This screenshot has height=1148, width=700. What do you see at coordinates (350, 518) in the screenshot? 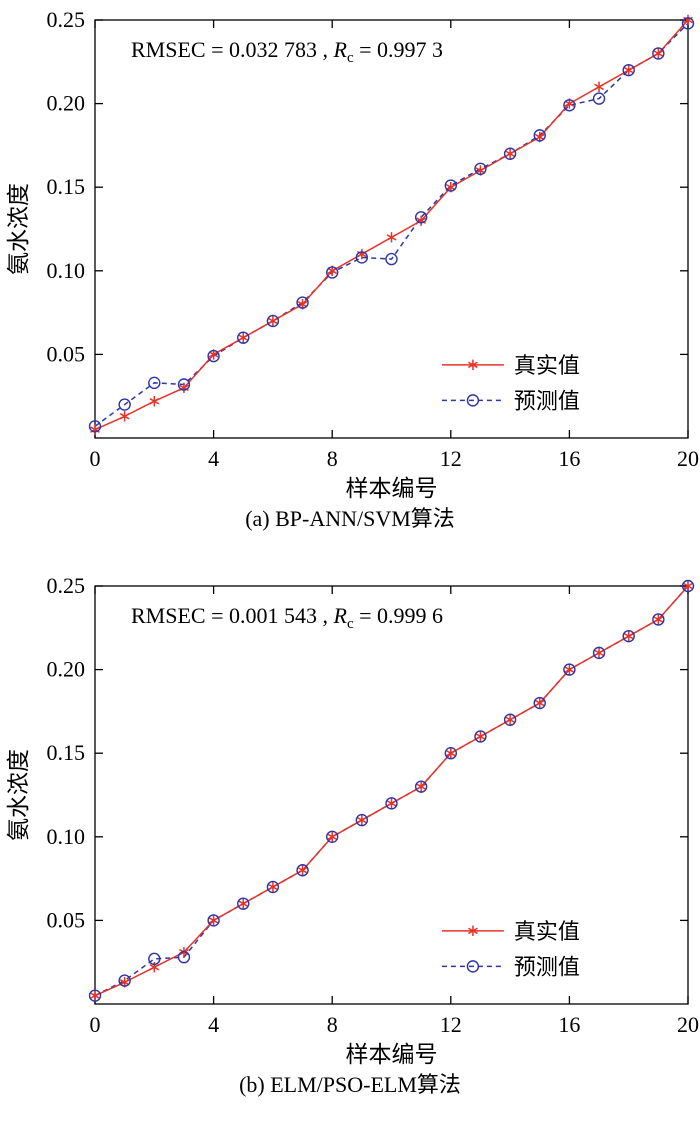
I see `chart-a-caption: (a) BP-ANN/SVM算法` at bounding box center [350, 518].